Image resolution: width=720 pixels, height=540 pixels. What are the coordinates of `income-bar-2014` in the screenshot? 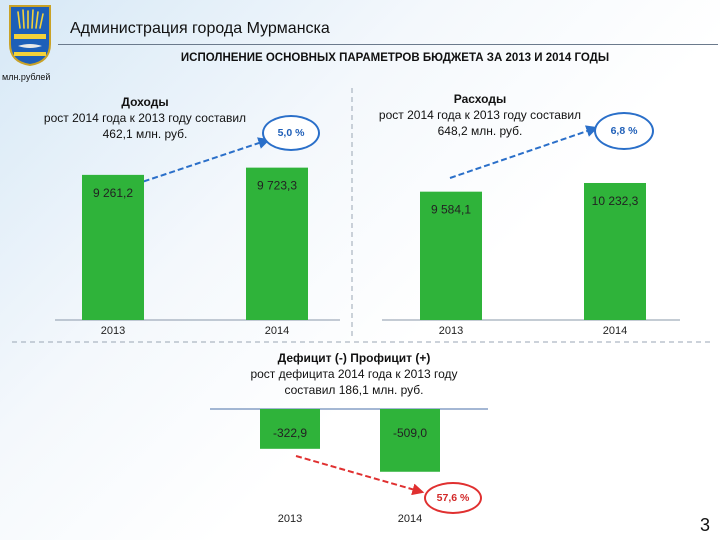 It's located at (277, 243).